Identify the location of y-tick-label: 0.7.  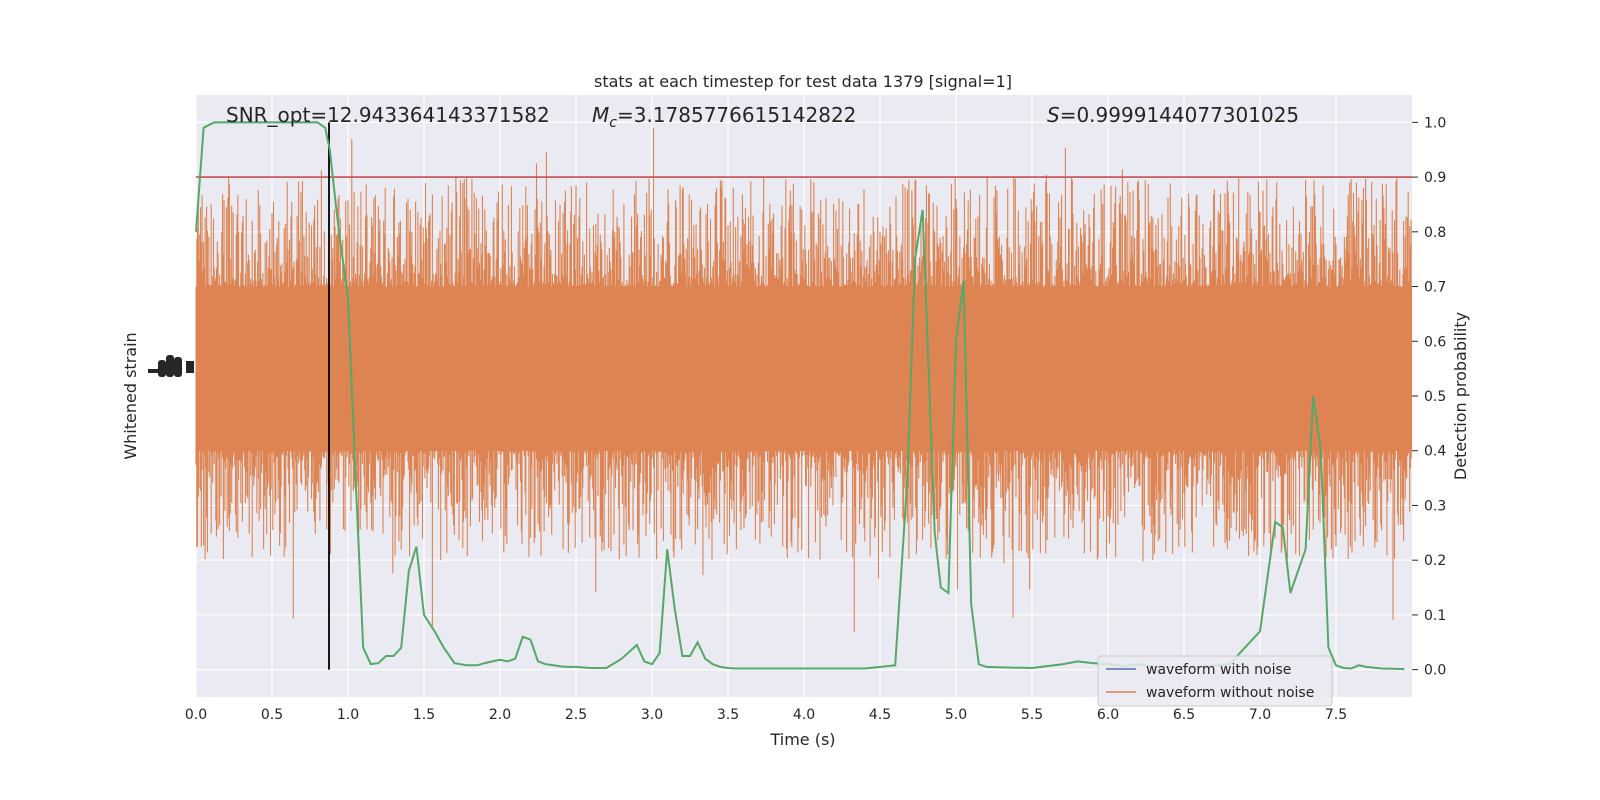
(1435, 288).